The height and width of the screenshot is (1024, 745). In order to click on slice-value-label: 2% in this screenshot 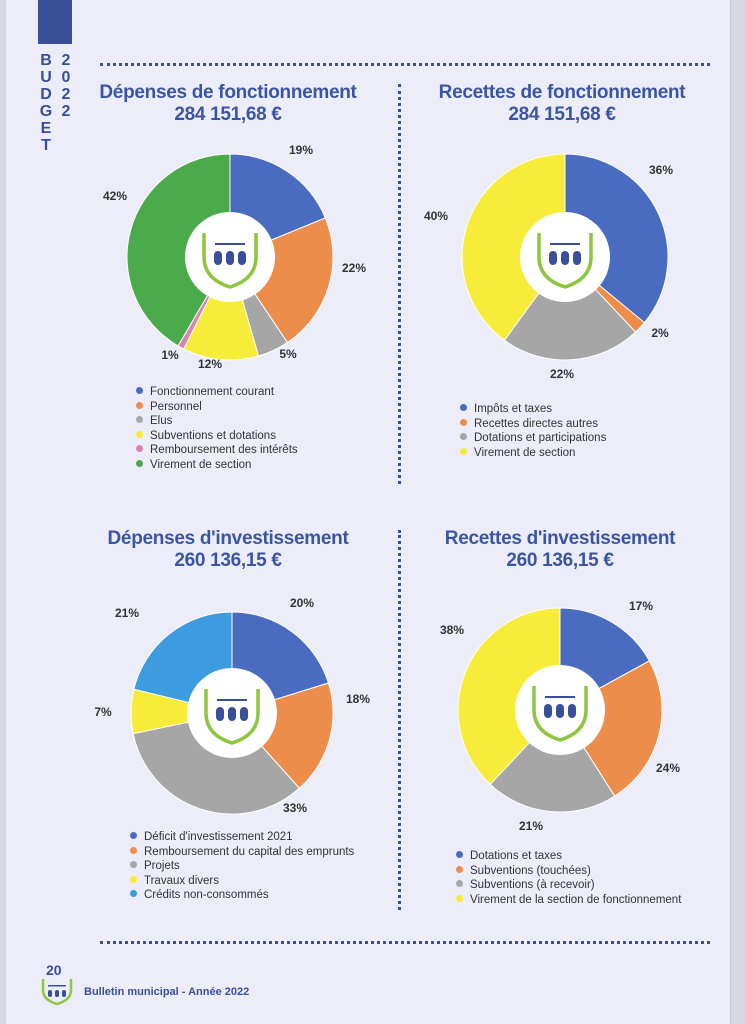, I will do `click(660, 333)`.